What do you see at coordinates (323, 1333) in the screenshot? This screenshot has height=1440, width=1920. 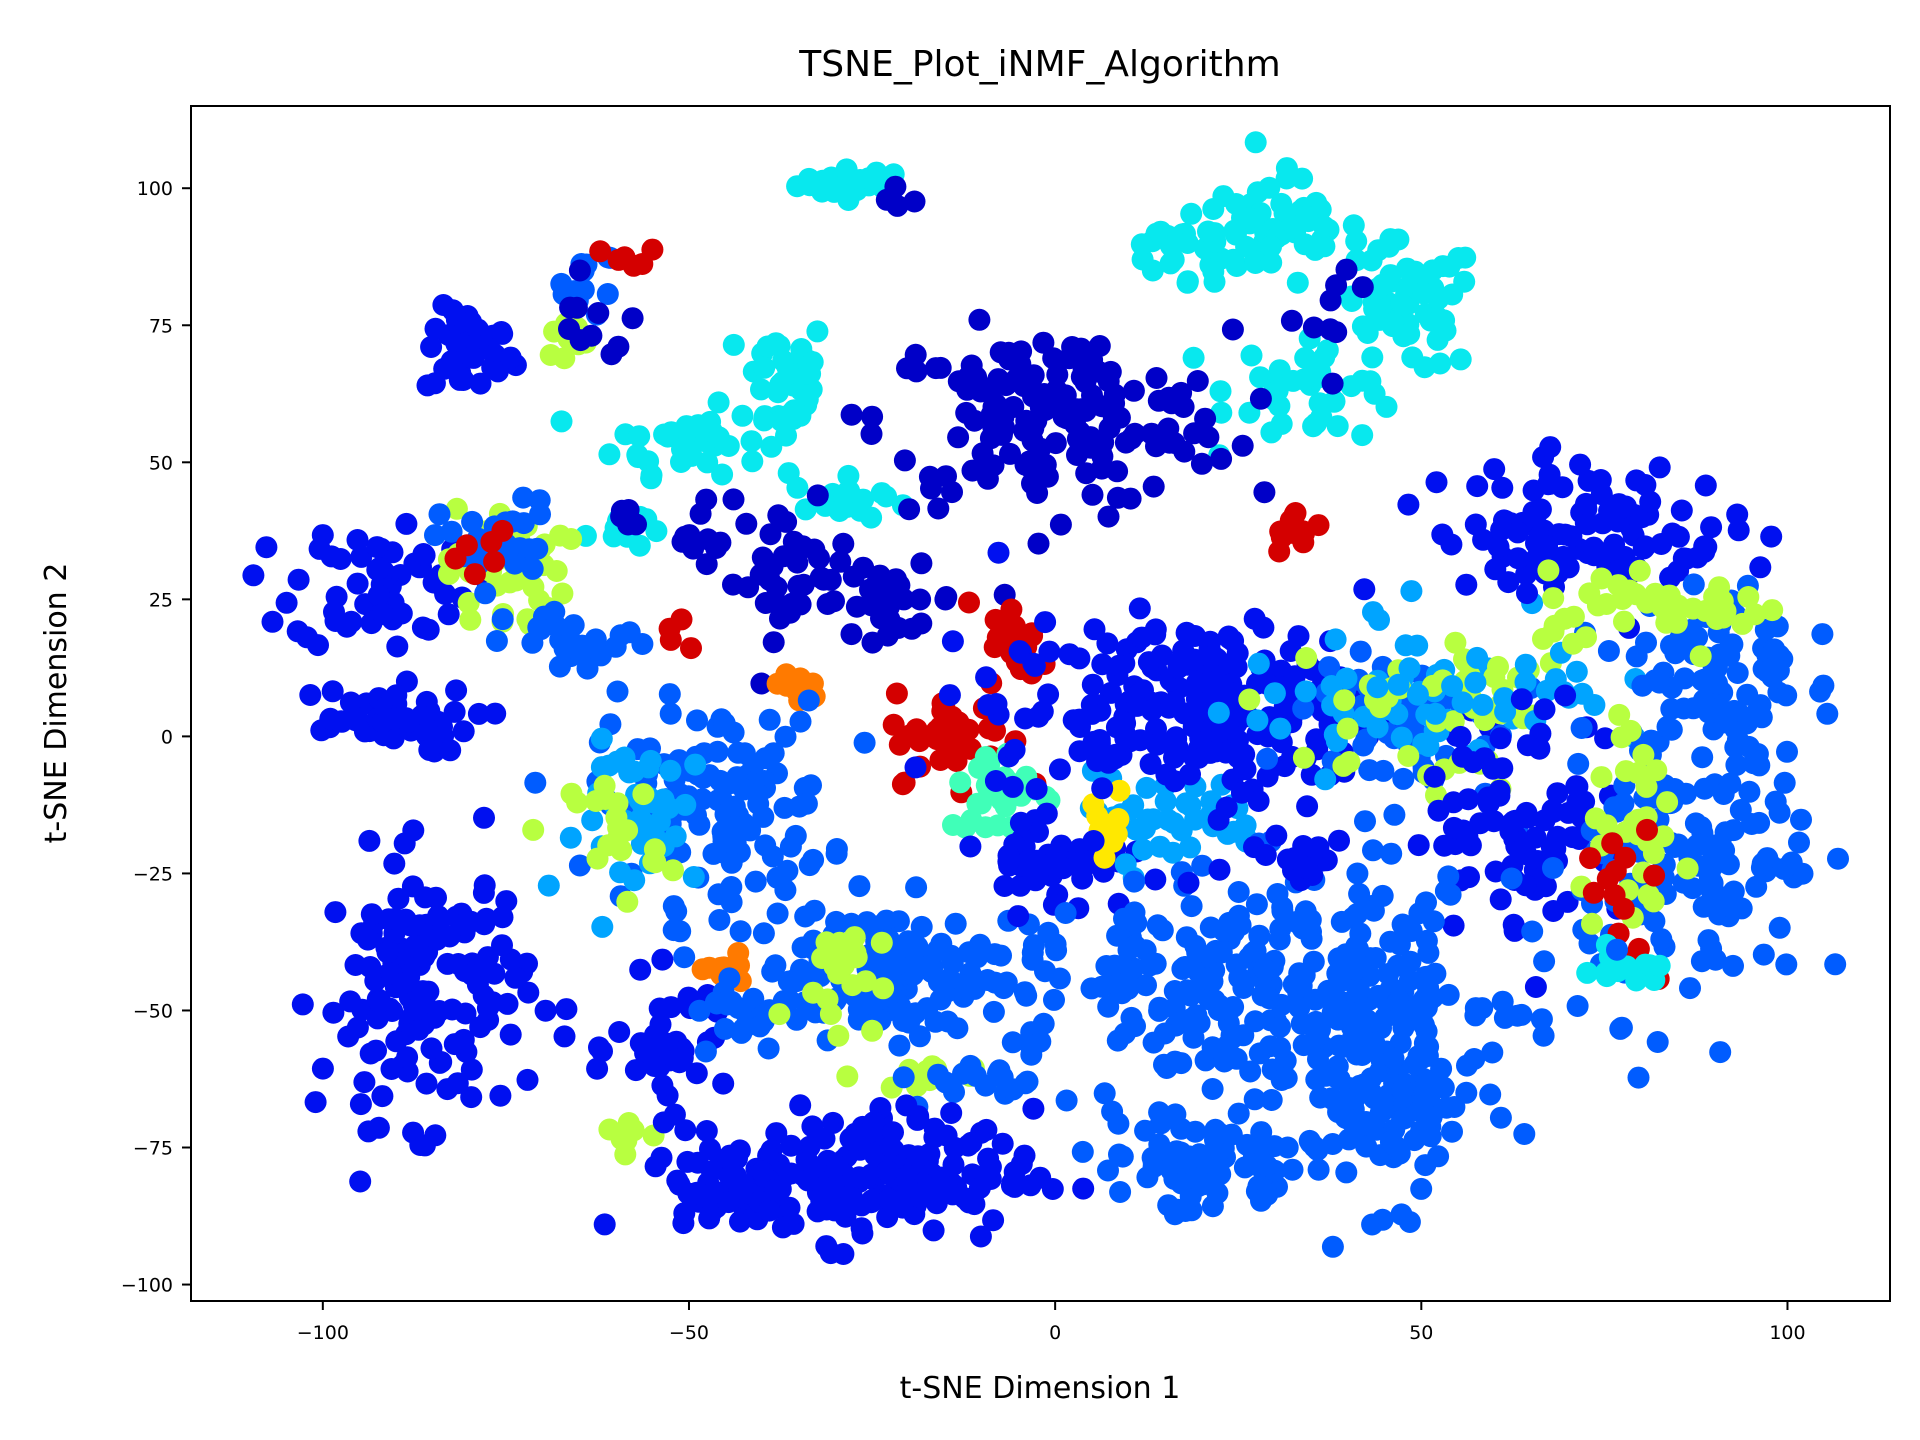 I see `x-tick-label: −100` at bounding box center [323, 1333].